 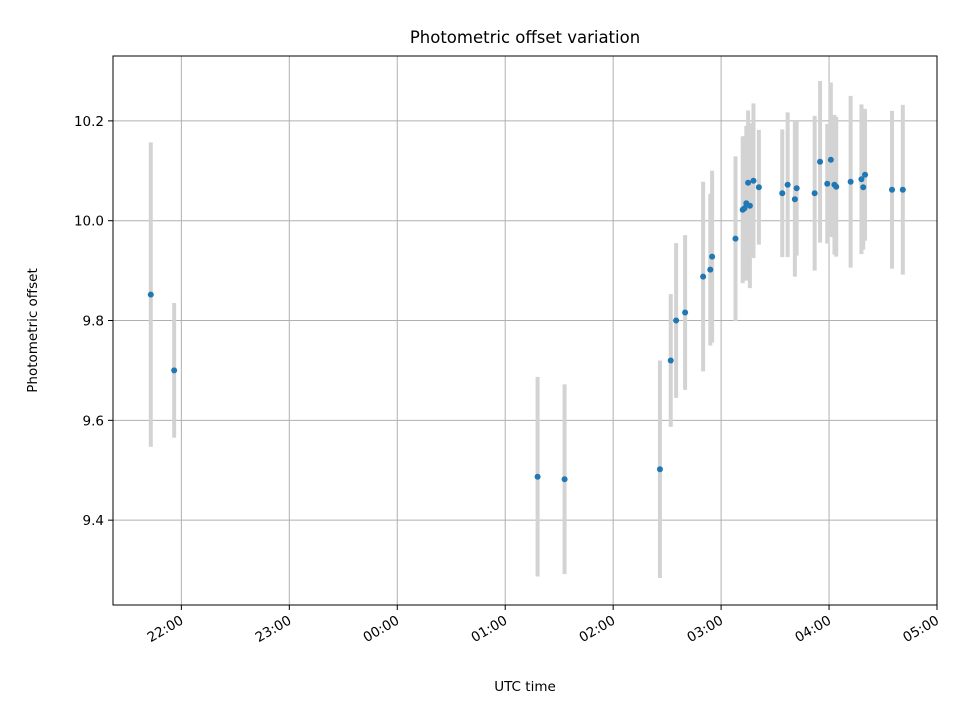 What do you see at coordinates (525, 687) in the screenshot?
I see `x-axis-label: UTC time` at bounding box center [525, 687].